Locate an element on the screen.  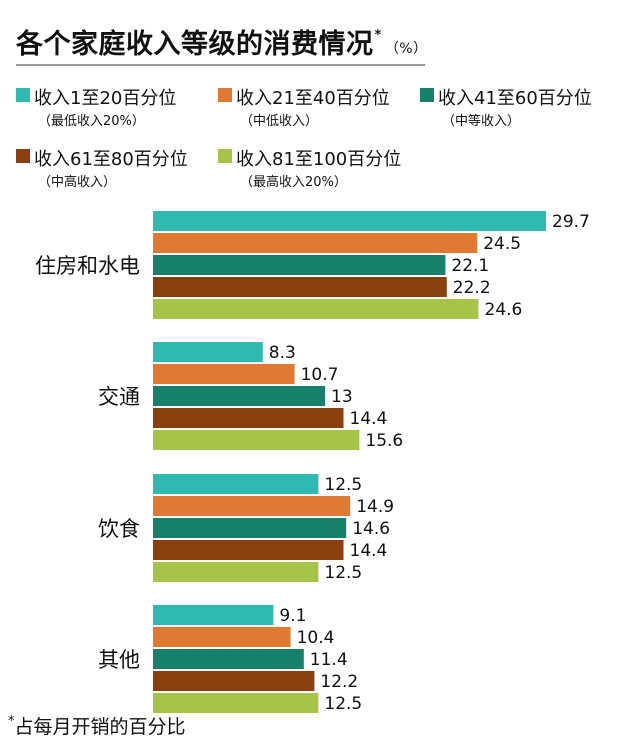
footnote-mark: * is located at coordinates (11, 721).